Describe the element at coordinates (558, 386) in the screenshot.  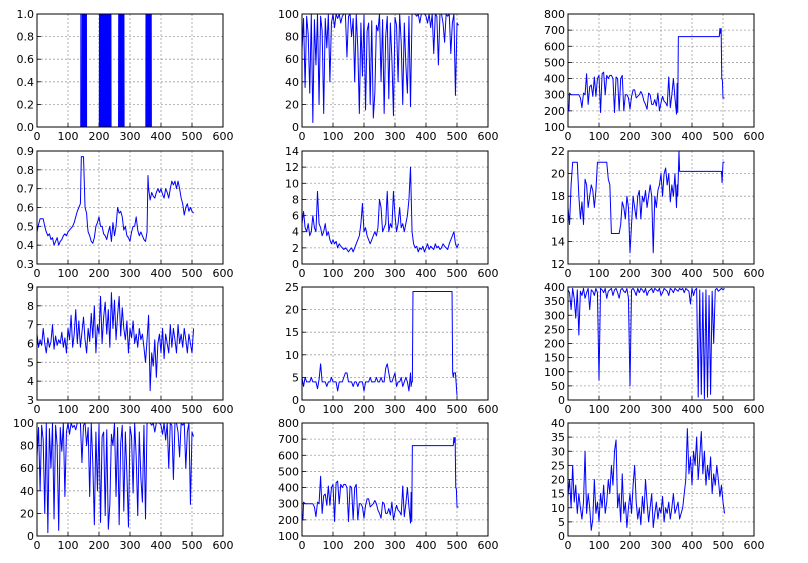
I see `y-tick-label: 50` at that location.